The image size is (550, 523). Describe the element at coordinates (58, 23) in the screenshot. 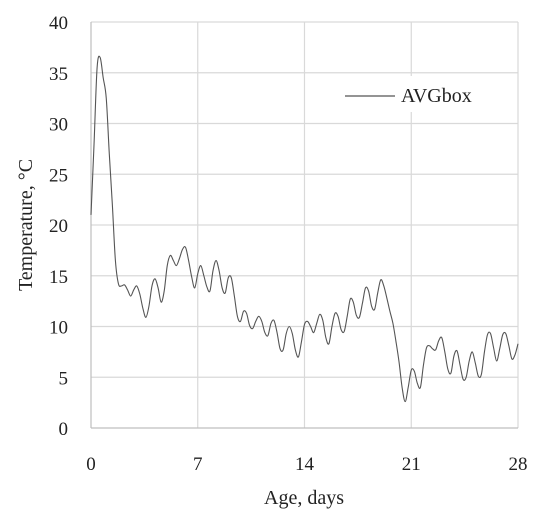

I see `y-tick-label: 40` at that location.